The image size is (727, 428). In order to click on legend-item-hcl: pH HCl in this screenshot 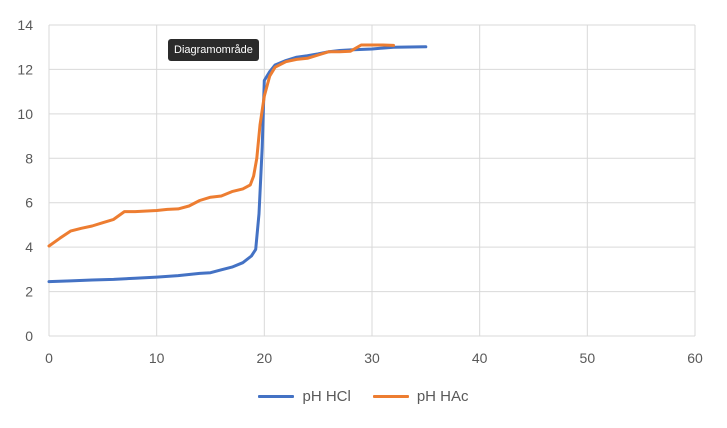, I will do `click(304, 396)`.